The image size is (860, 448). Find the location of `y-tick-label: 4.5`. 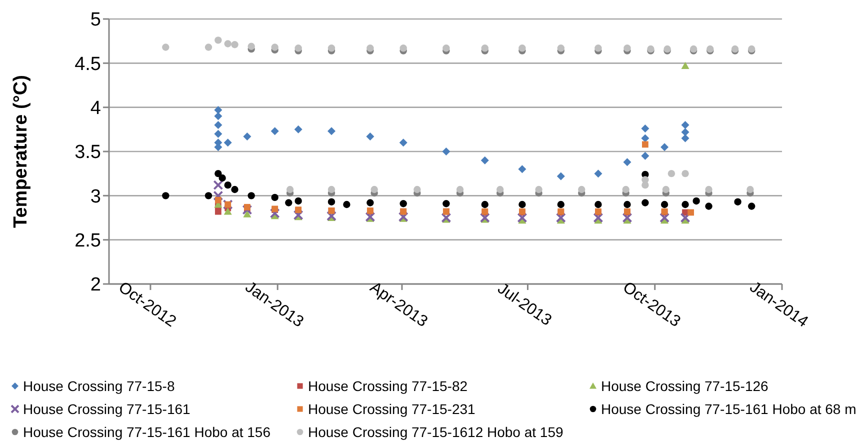

y-tick-label: 4.5 is located at coordinates (87, 64).